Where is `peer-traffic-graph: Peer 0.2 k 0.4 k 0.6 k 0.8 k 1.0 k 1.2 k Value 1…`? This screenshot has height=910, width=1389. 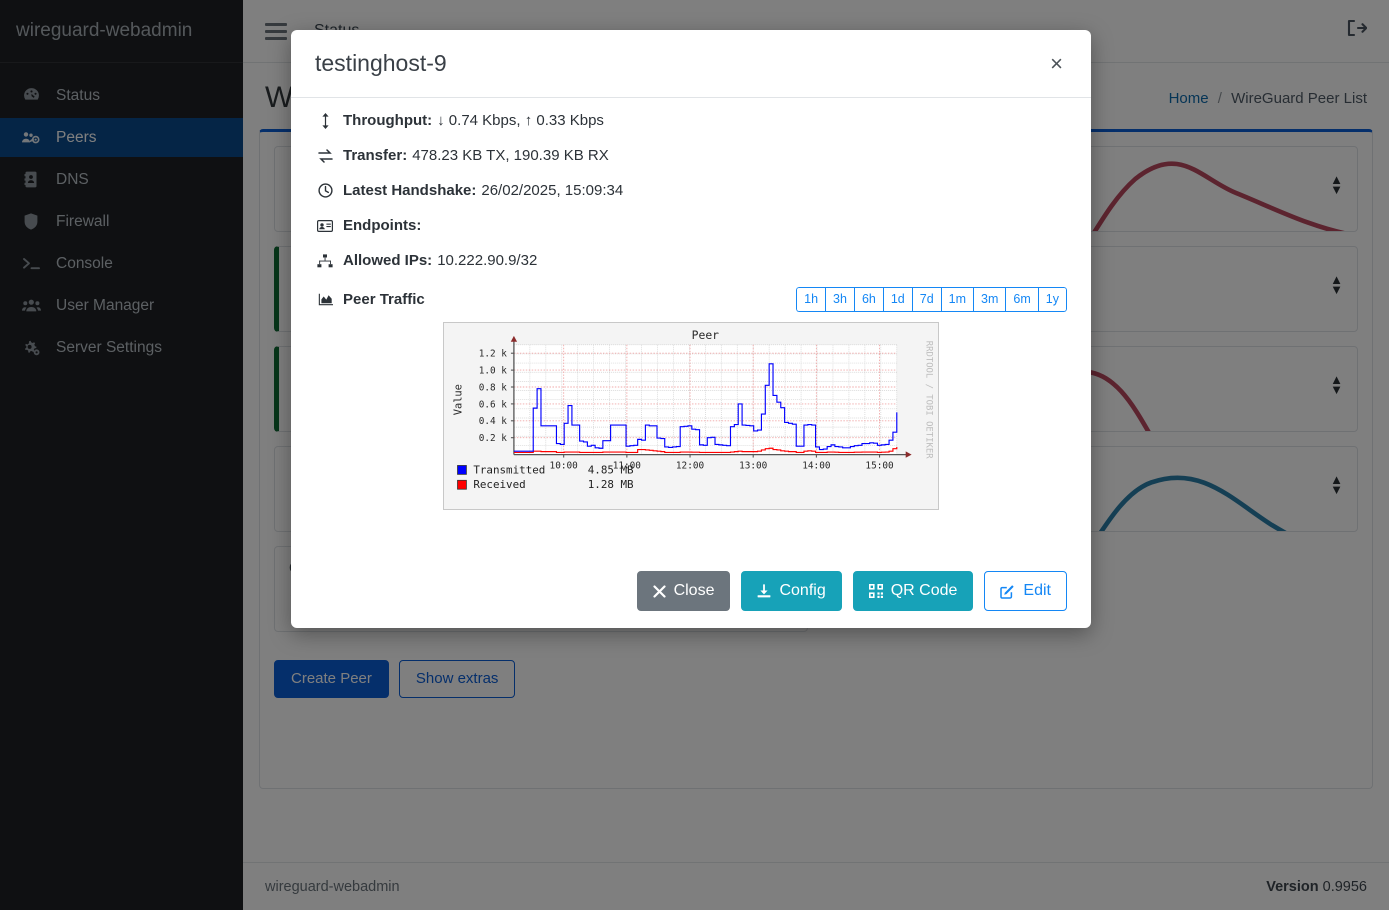
peer-traffic-graph: Peer 0.2 k 0.4 k 0.6 k 0.8 k 1.0 k 1.2 k Value 1… is located at coordinates (691, 415).